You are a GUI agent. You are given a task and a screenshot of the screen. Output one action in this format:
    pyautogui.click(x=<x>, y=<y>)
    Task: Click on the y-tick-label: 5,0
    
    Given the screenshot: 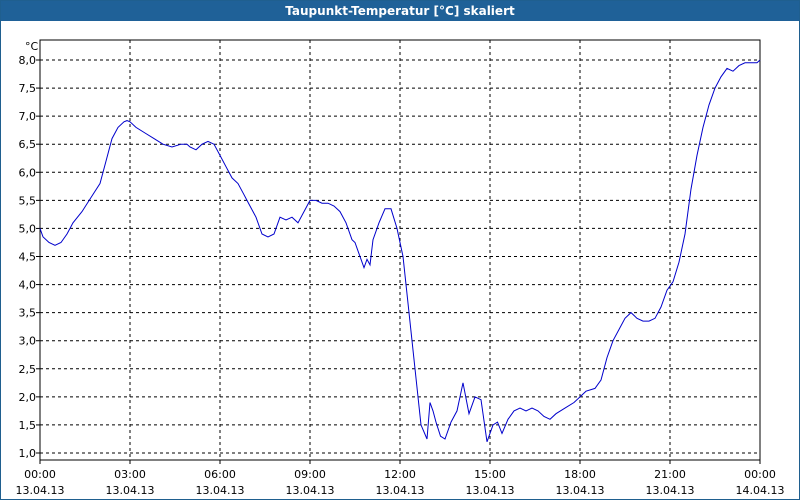 What is the action you would take?
    pyautogui.click(x=28, y=228)
    